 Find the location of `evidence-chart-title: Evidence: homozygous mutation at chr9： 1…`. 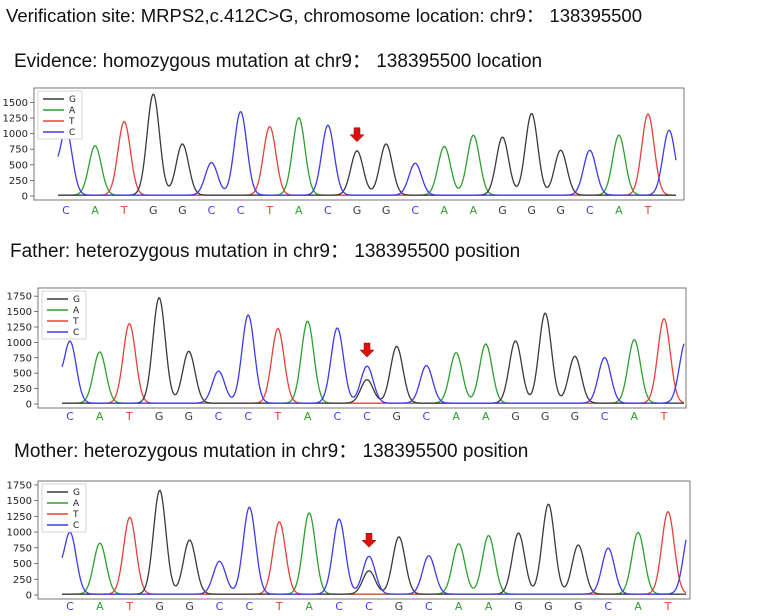

evidence-chart-title: Evidence: homozygous mutation at chr9： 1… is located at coordinates (278, 61).